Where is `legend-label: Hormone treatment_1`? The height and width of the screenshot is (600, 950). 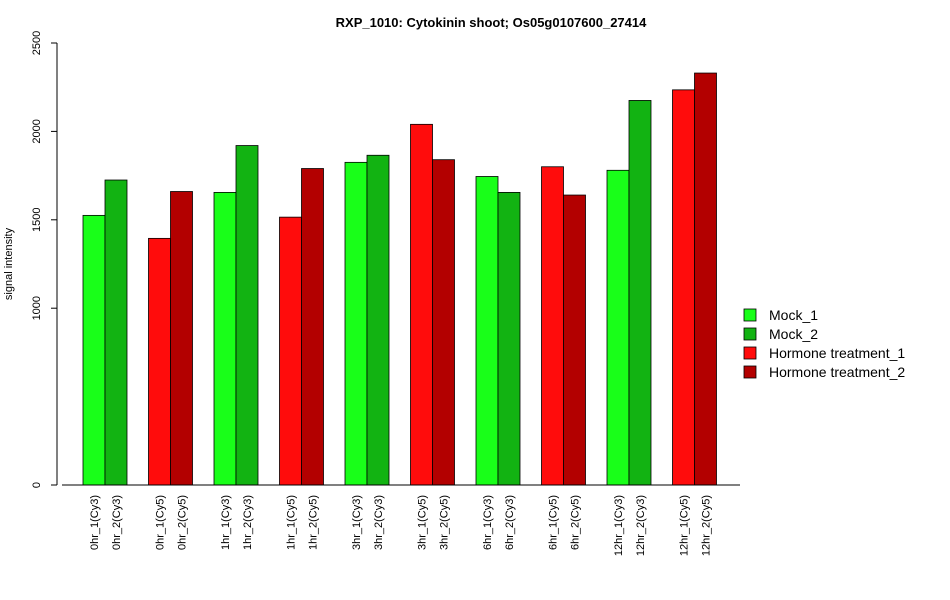 legend-label: Hormone treatment_1 is located at coordinates (837, 353).